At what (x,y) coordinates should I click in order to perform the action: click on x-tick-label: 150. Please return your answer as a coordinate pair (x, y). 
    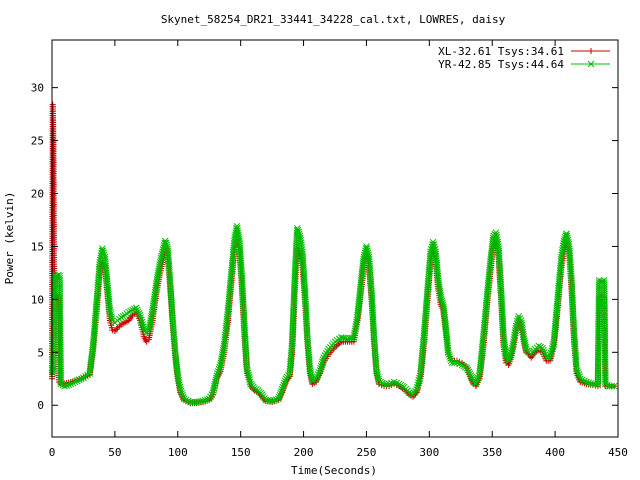
    Looking at the image, I should click on (241, 452).